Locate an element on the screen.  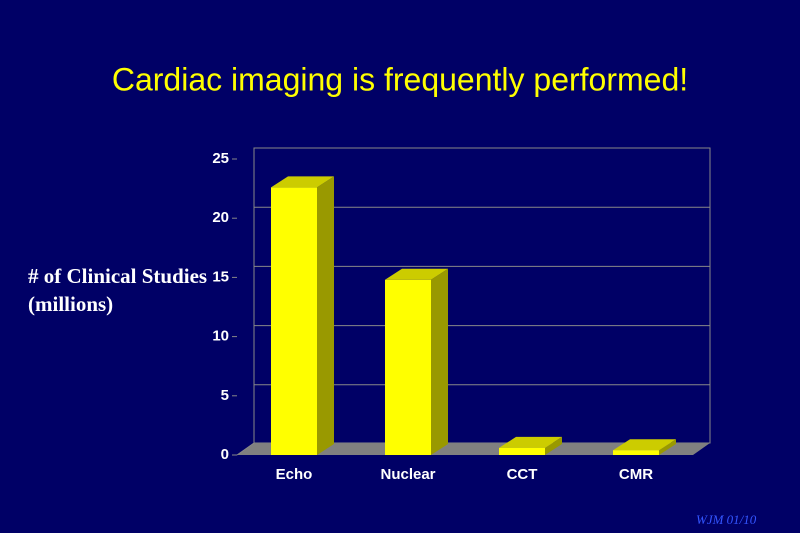
floor is located at coordinates (473, 449).